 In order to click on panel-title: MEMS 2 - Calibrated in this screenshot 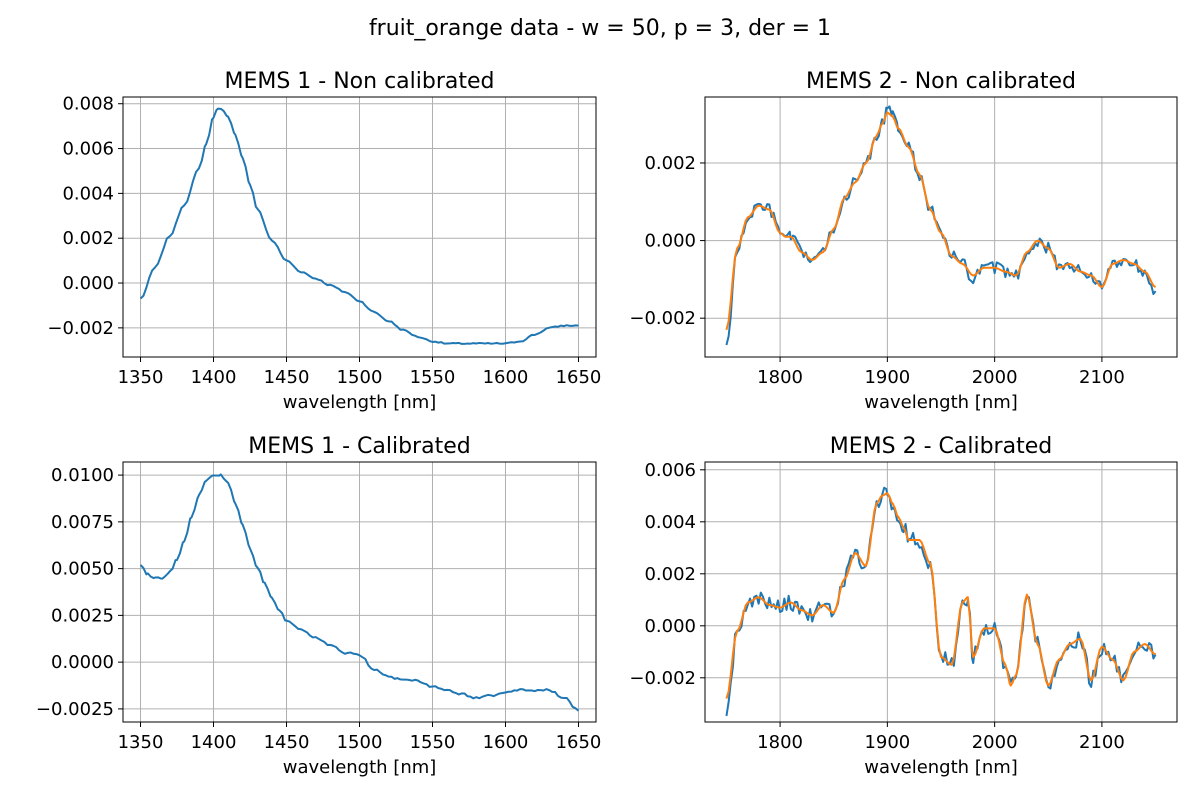, I will do `click(941, 446)`.